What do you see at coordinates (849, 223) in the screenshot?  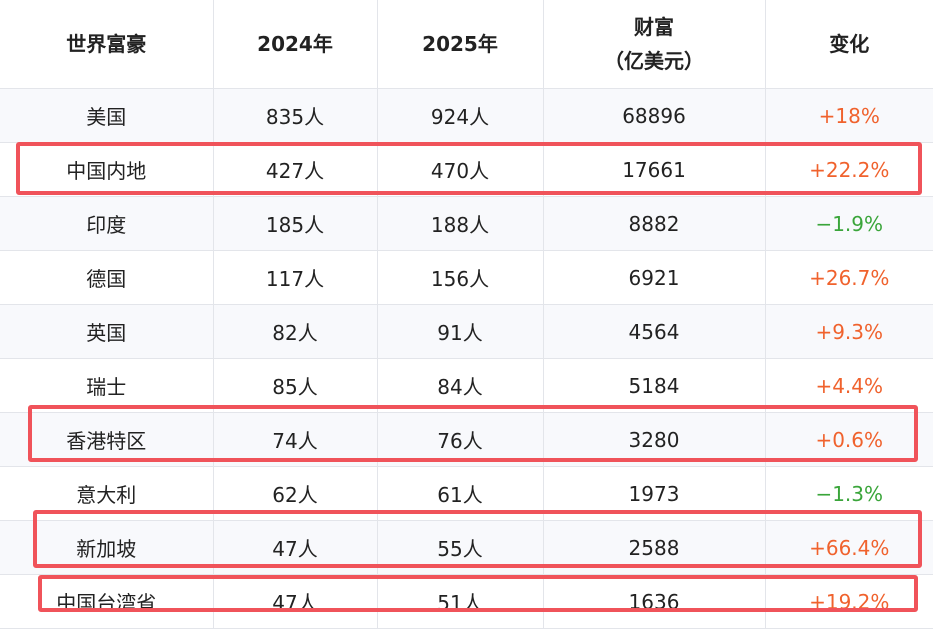 I see `cell-change: −1.9%` at bounding box center [849, 223].